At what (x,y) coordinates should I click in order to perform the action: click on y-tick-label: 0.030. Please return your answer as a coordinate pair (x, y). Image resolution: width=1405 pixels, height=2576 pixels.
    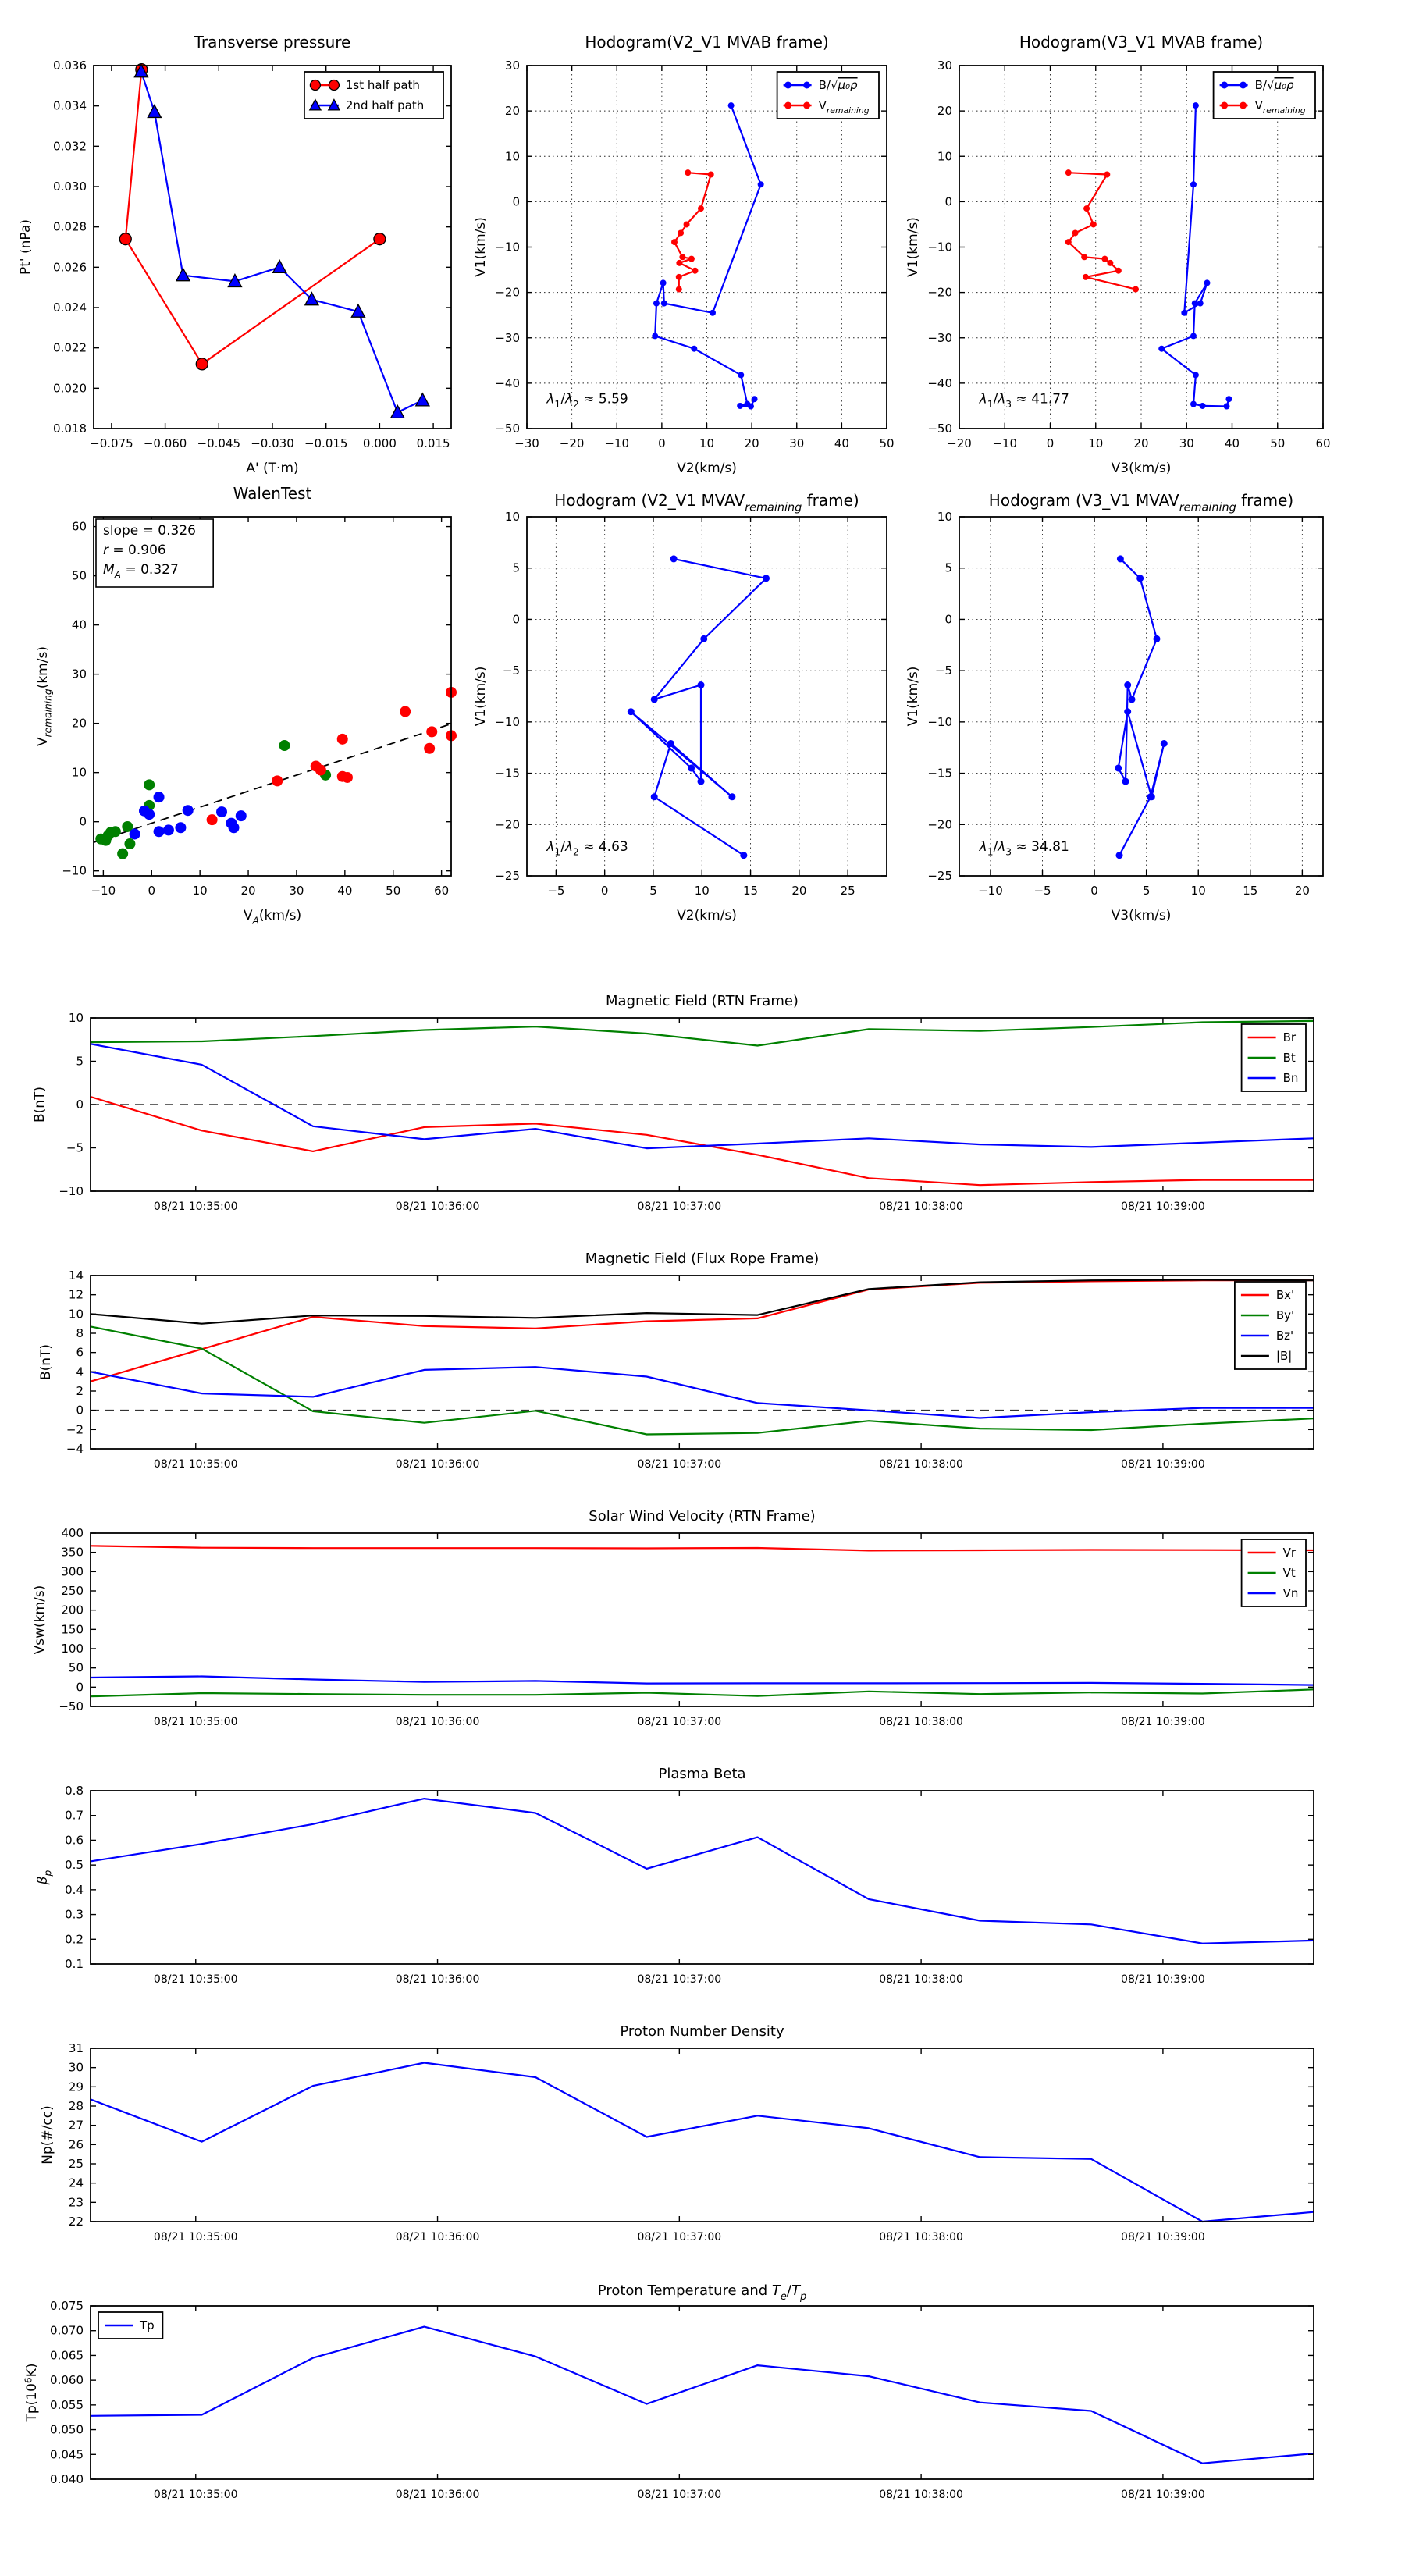
    Looking at the image, I should click on (70, 187).